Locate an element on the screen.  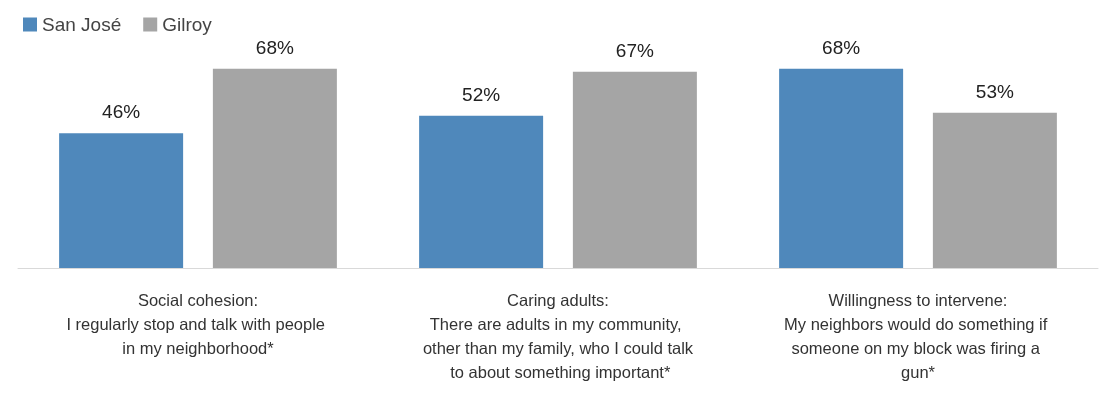
x-tick-label: Social cohesion: I regularly stop and talk with people in my neighborhood* is located at coordinates (198, 324).